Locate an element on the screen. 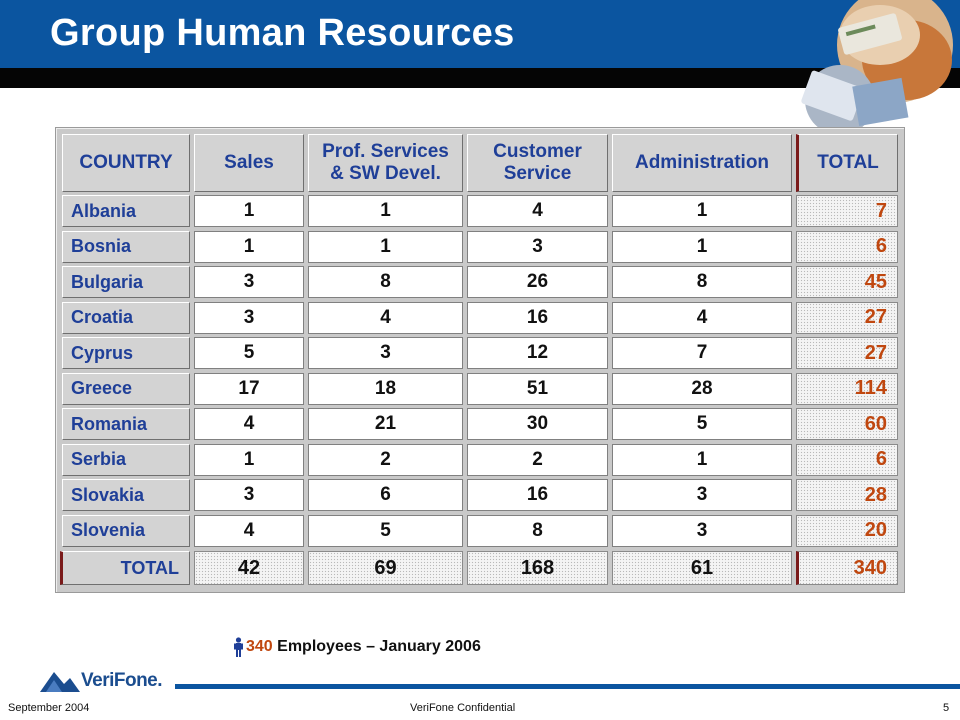 The height and width of the screenshot is (720, 960). country-cell: Croatia is located at coordinates (126, 317).